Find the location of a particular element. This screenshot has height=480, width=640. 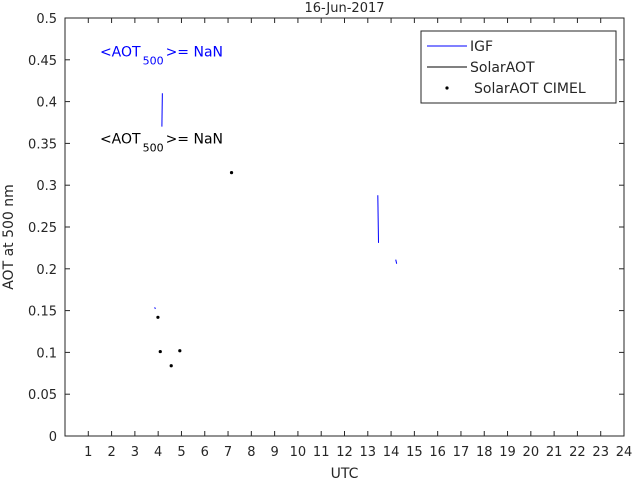

legend-entry-label: SolarAOT CIMEL is located at coordinates (530, 89).